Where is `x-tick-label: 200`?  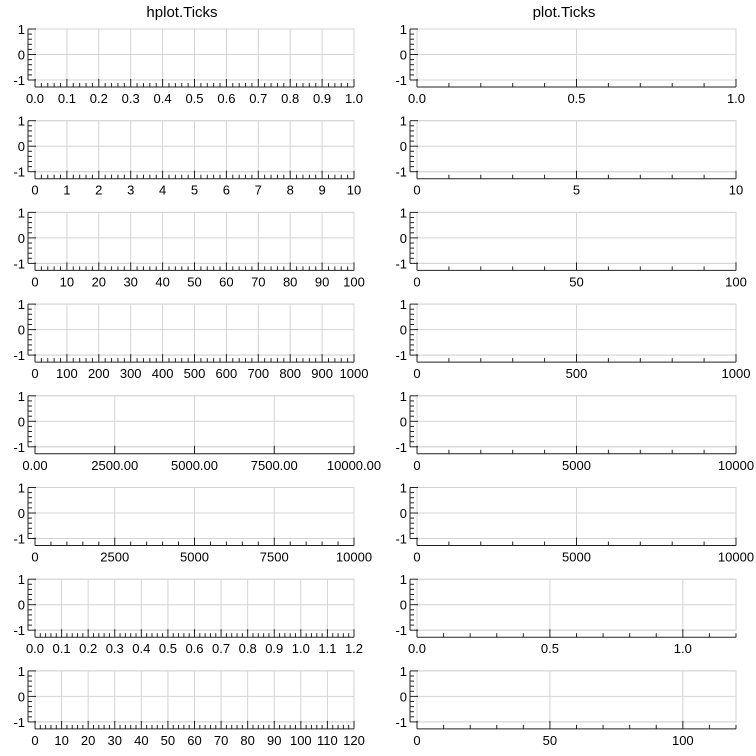
x-tick-label: 200 is located at coordinates (99, 373).